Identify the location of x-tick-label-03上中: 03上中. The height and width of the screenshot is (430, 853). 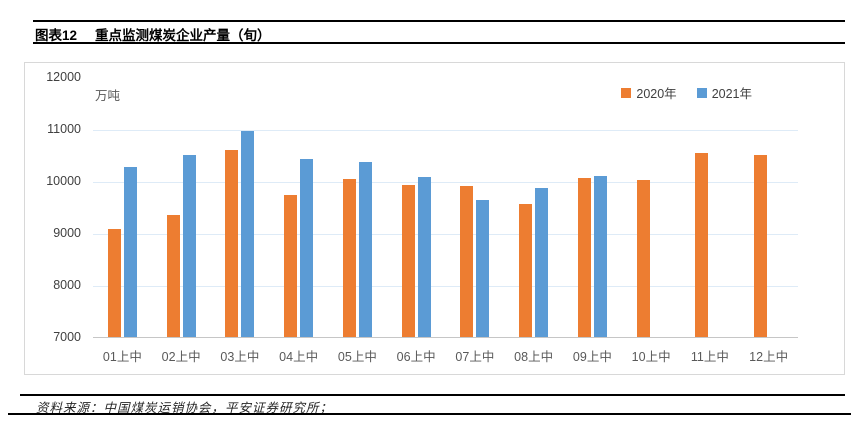
(240, 357).